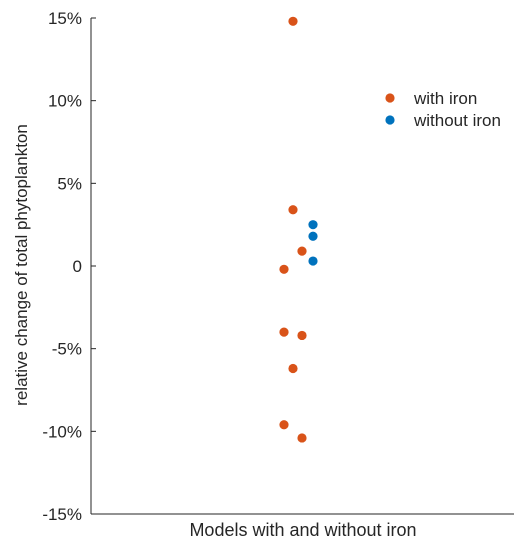 The height and width of the screenshot is (549, 514). I want to click on legend-label: without iron, so click(457, 120).